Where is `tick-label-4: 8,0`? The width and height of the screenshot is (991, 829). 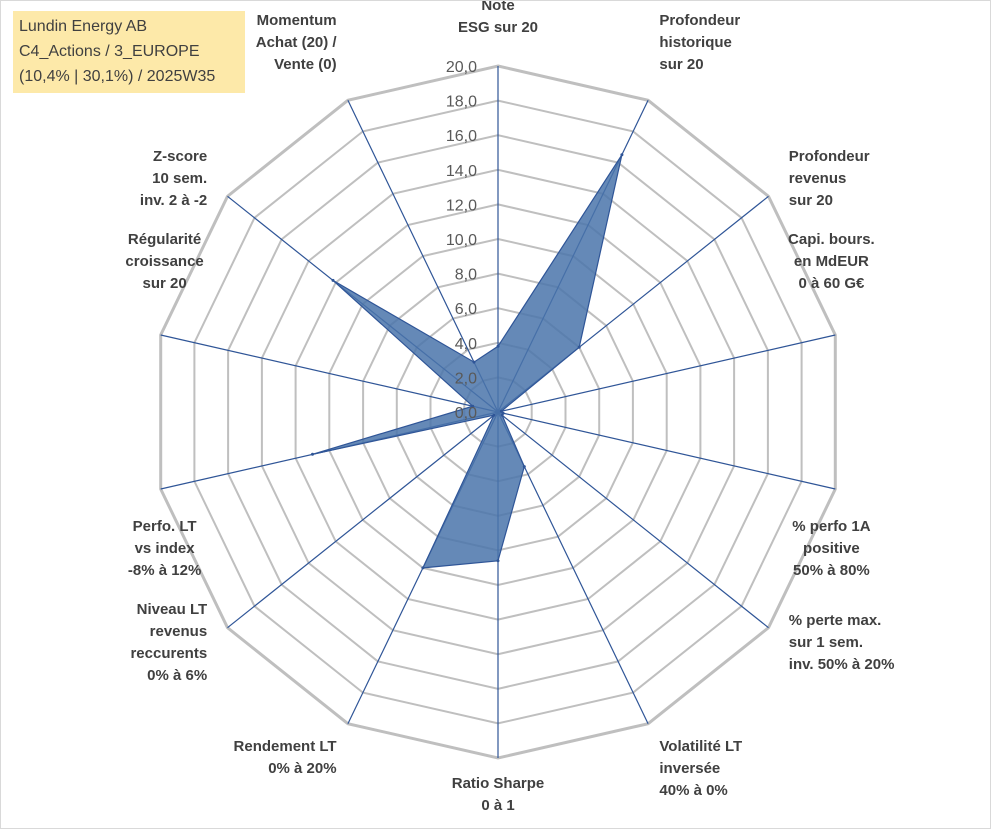
tick-label-4: 8,0 is located at coordinates (466, 275).